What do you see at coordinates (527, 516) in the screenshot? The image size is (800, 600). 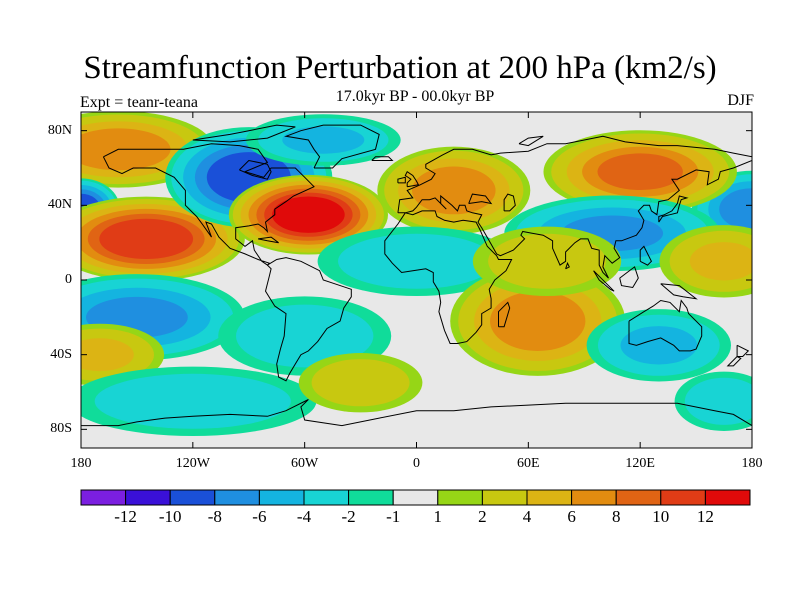 I see `colorbar-label: 4` at bounding box center [527, 516].